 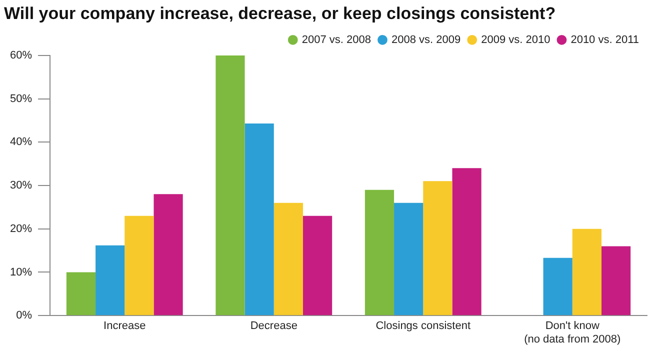 What do you see at coordinates (280, 13) in the screenshot?
I see `chart-title: Will your company increase, decrease, or keep closings consistent?` at bounding box center [280, 13].